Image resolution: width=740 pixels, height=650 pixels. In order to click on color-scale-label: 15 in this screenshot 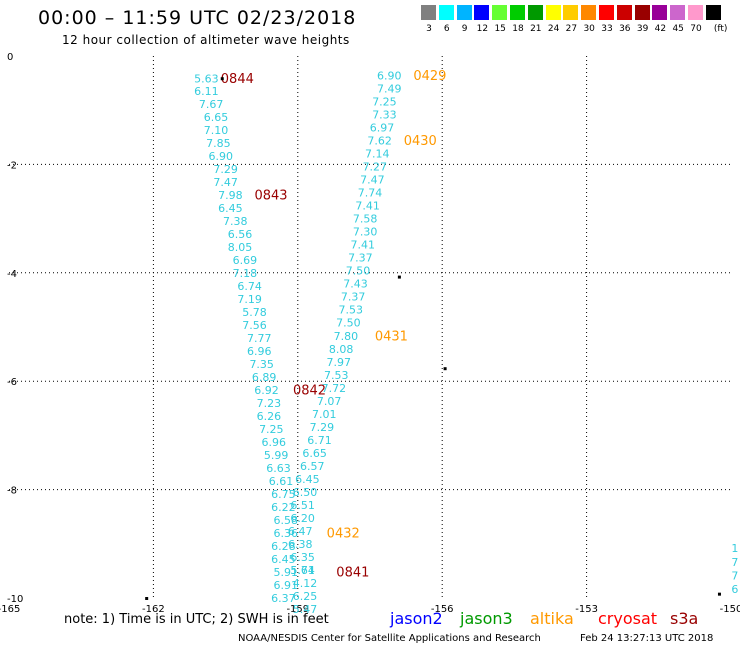, I will do `click(500, 29)`.